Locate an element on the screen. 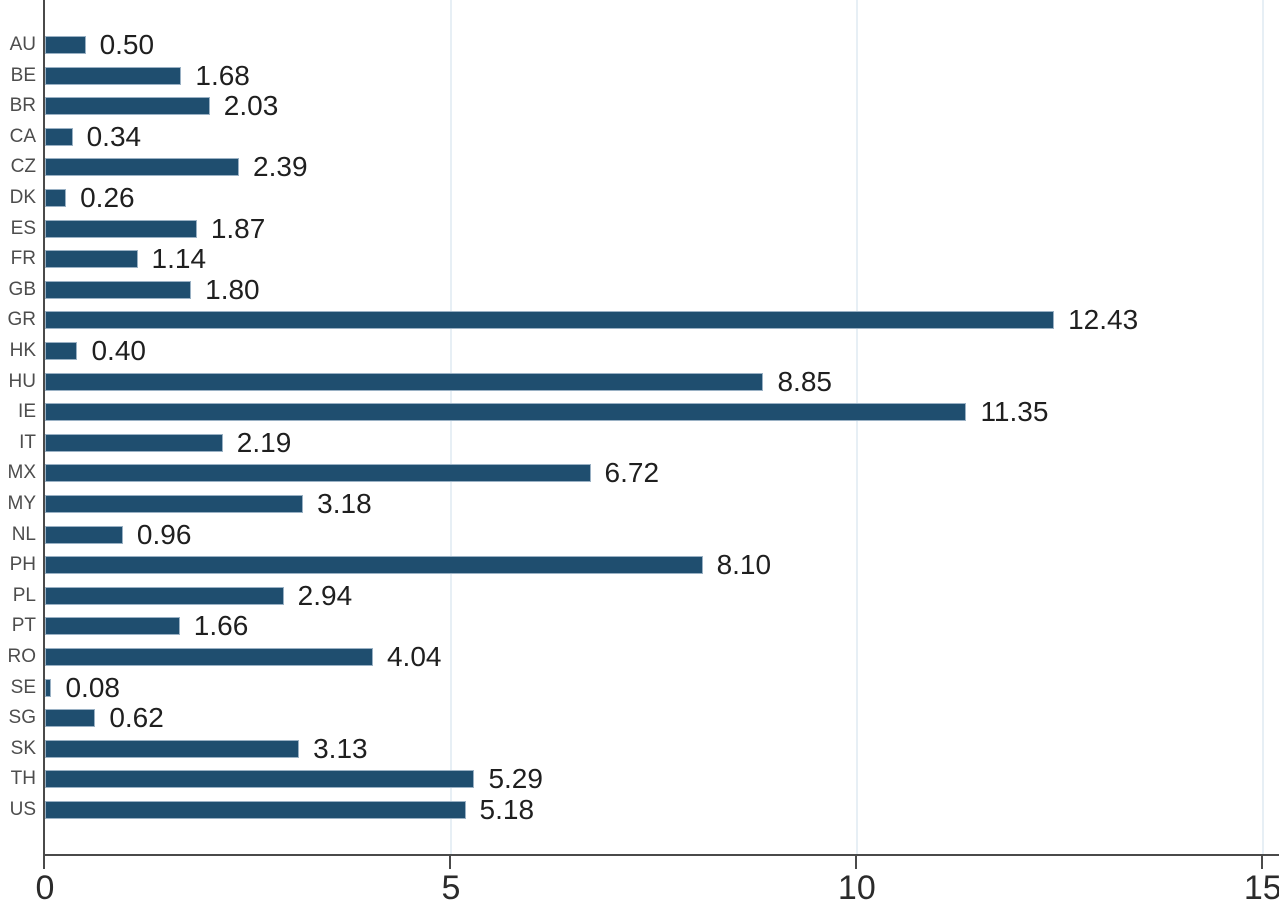 The width and height of the screenshot is (1279, 908). y-axis-label: US is located at coordinates (22, 809).